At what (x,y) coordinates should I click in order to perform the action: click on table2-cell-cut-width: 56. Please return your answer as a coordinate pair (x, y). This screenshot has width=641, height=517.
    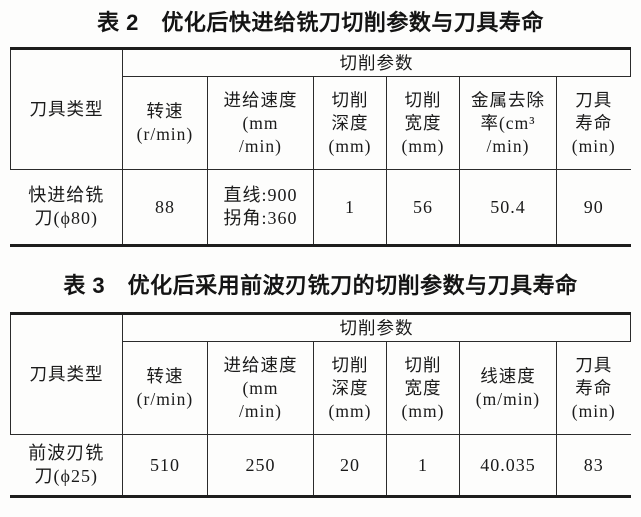
    Looking at the image, I should click on (422, 207).